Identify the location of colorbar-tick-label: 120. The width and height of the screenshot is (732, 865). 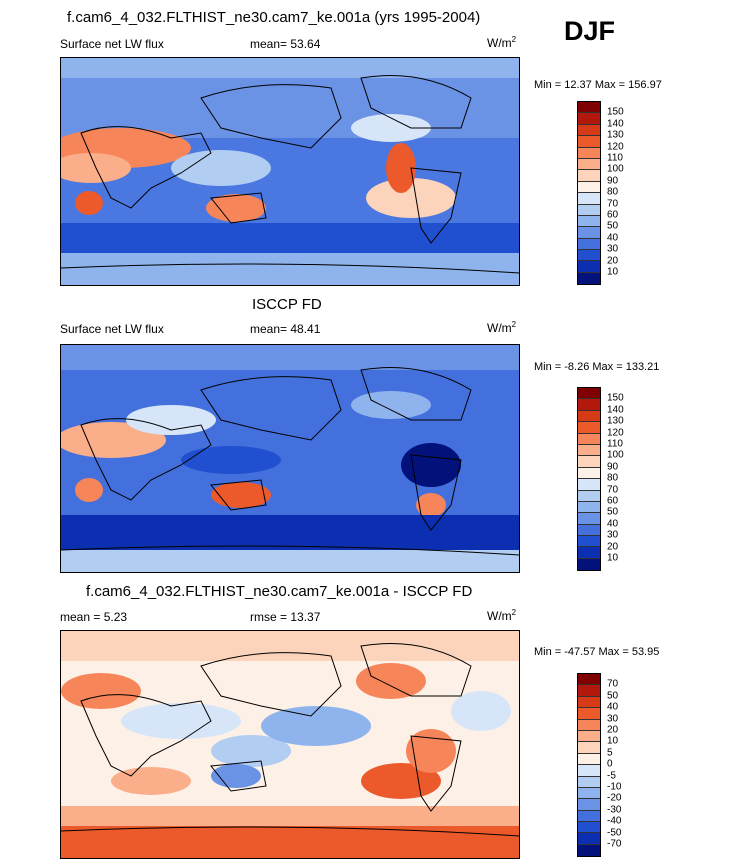
(615, 147).